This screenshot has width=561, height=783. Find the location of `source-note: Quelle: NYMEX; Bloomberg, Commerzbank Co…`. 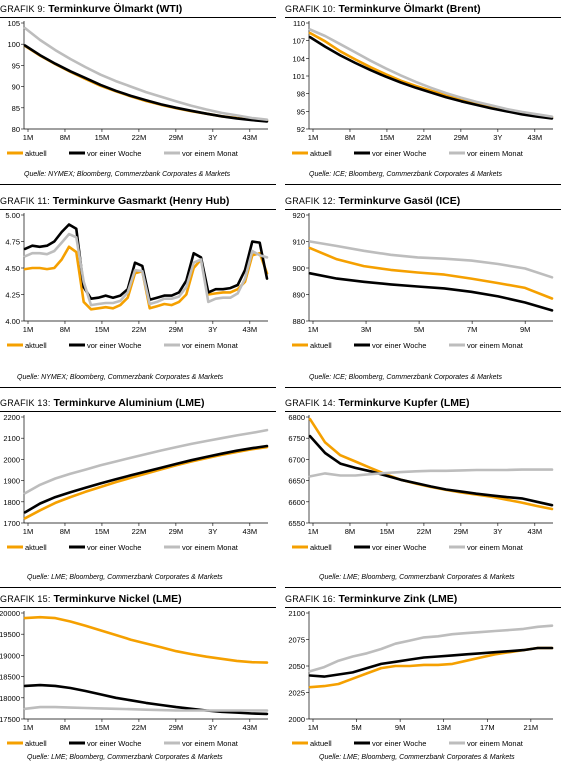

source-note: Quelle: NYMEX; Bloomberg, Commerzbank Co… is located at coordinates (127, 174).